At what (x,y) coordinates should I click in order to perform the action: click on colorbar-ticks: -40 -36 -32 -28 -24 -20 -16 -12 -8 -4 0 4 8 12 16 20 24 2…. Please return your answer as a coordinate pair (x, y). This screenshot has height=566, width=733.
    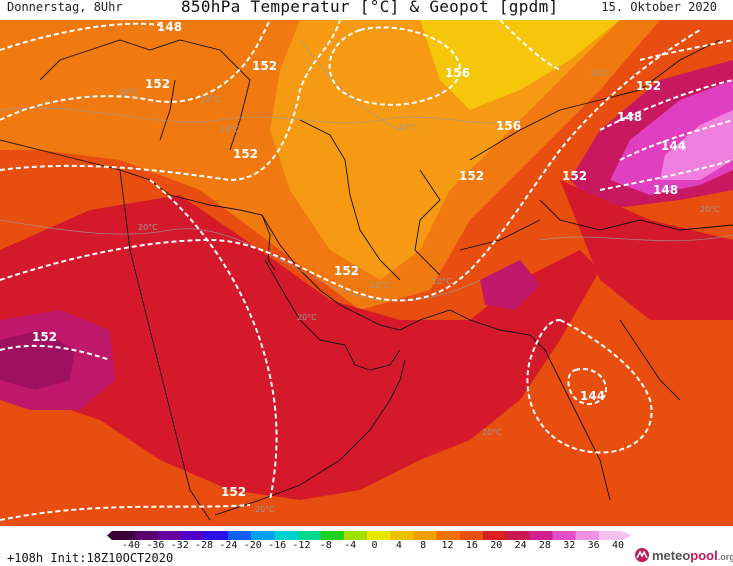
    Looking at the image, I should click on (366, 547).